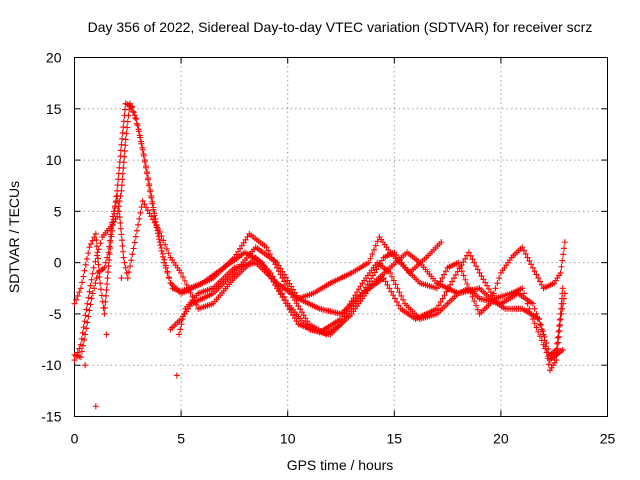 The image size is (640, 480). I want to click on y-tick-label: 5, so click(58, 211).